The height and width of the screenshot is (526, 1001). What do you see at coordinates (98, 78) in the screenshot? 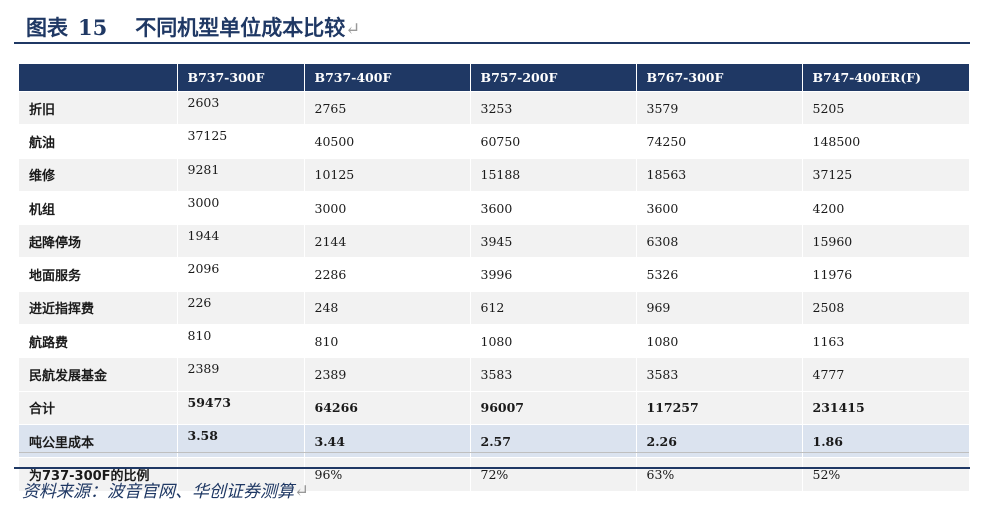
I see `header-cell-empty` at bounding box center [98, 78].